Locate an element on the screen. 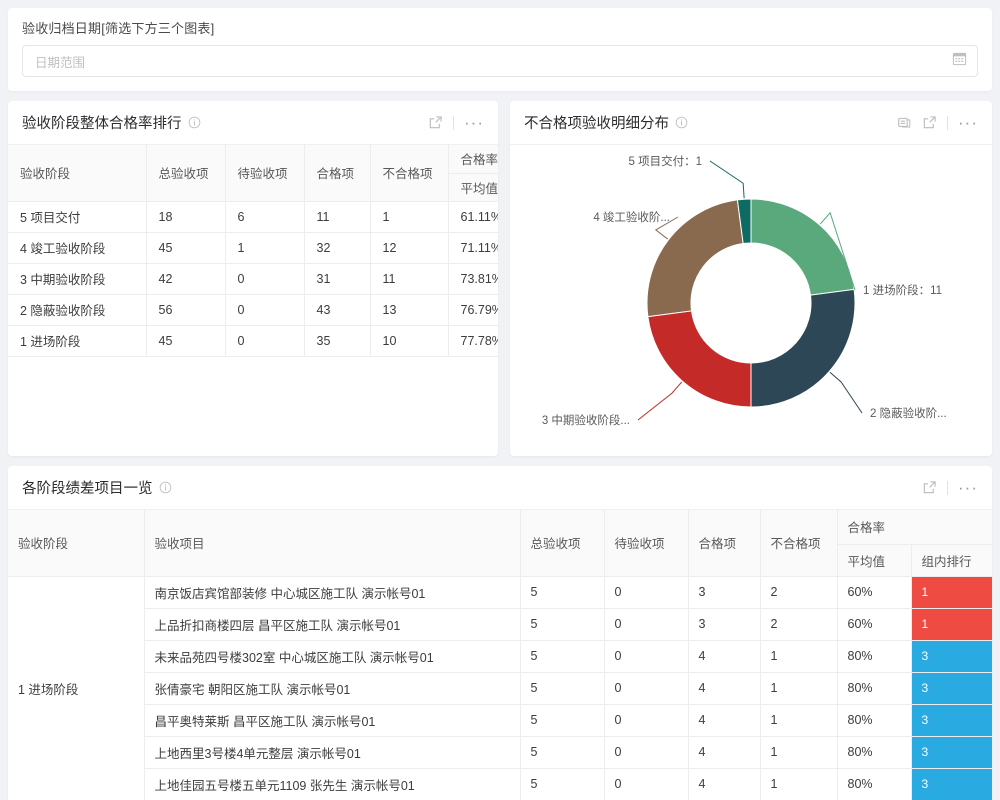 The image size is (1000, 800). table-row: 张倩豪宅 朝阳区施工队 演示帐号01 5 0 4 1 80% 3 is located at coordinates (500, 688).